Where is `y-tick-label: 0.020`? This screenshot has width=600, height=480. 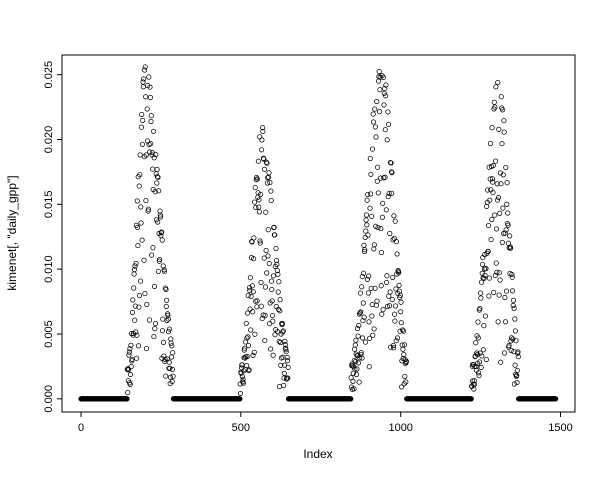 y-tick-label: 0.020 is located at coordinates (49, 140).